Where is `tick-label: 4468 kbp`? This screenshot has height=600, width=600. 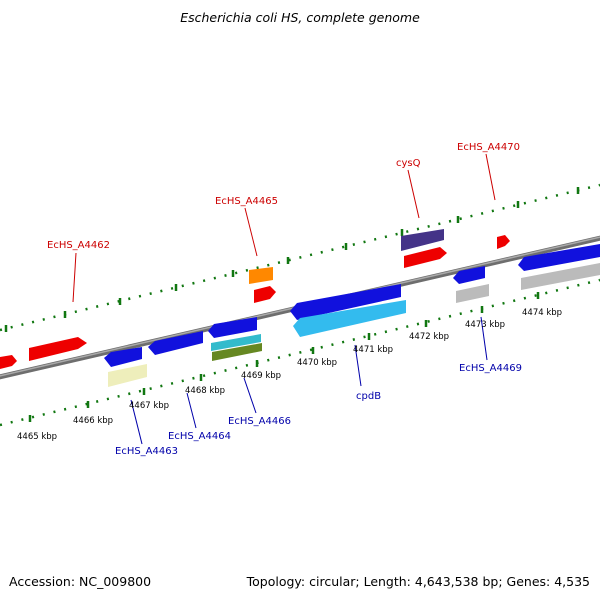 tick-label: 4468 kbp is located at coordinates (205, 391).